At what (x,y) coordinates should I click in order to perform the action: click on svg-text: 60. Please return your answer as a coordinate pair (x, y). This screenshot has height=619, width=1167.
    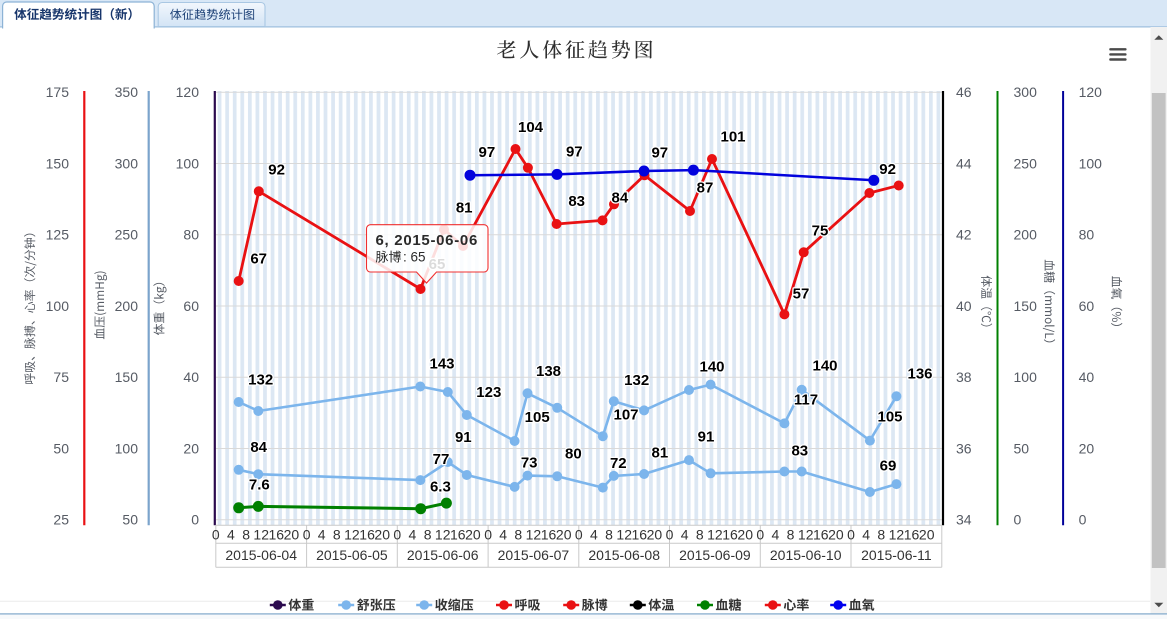
    Looking at the image, I should click on (191, 306).